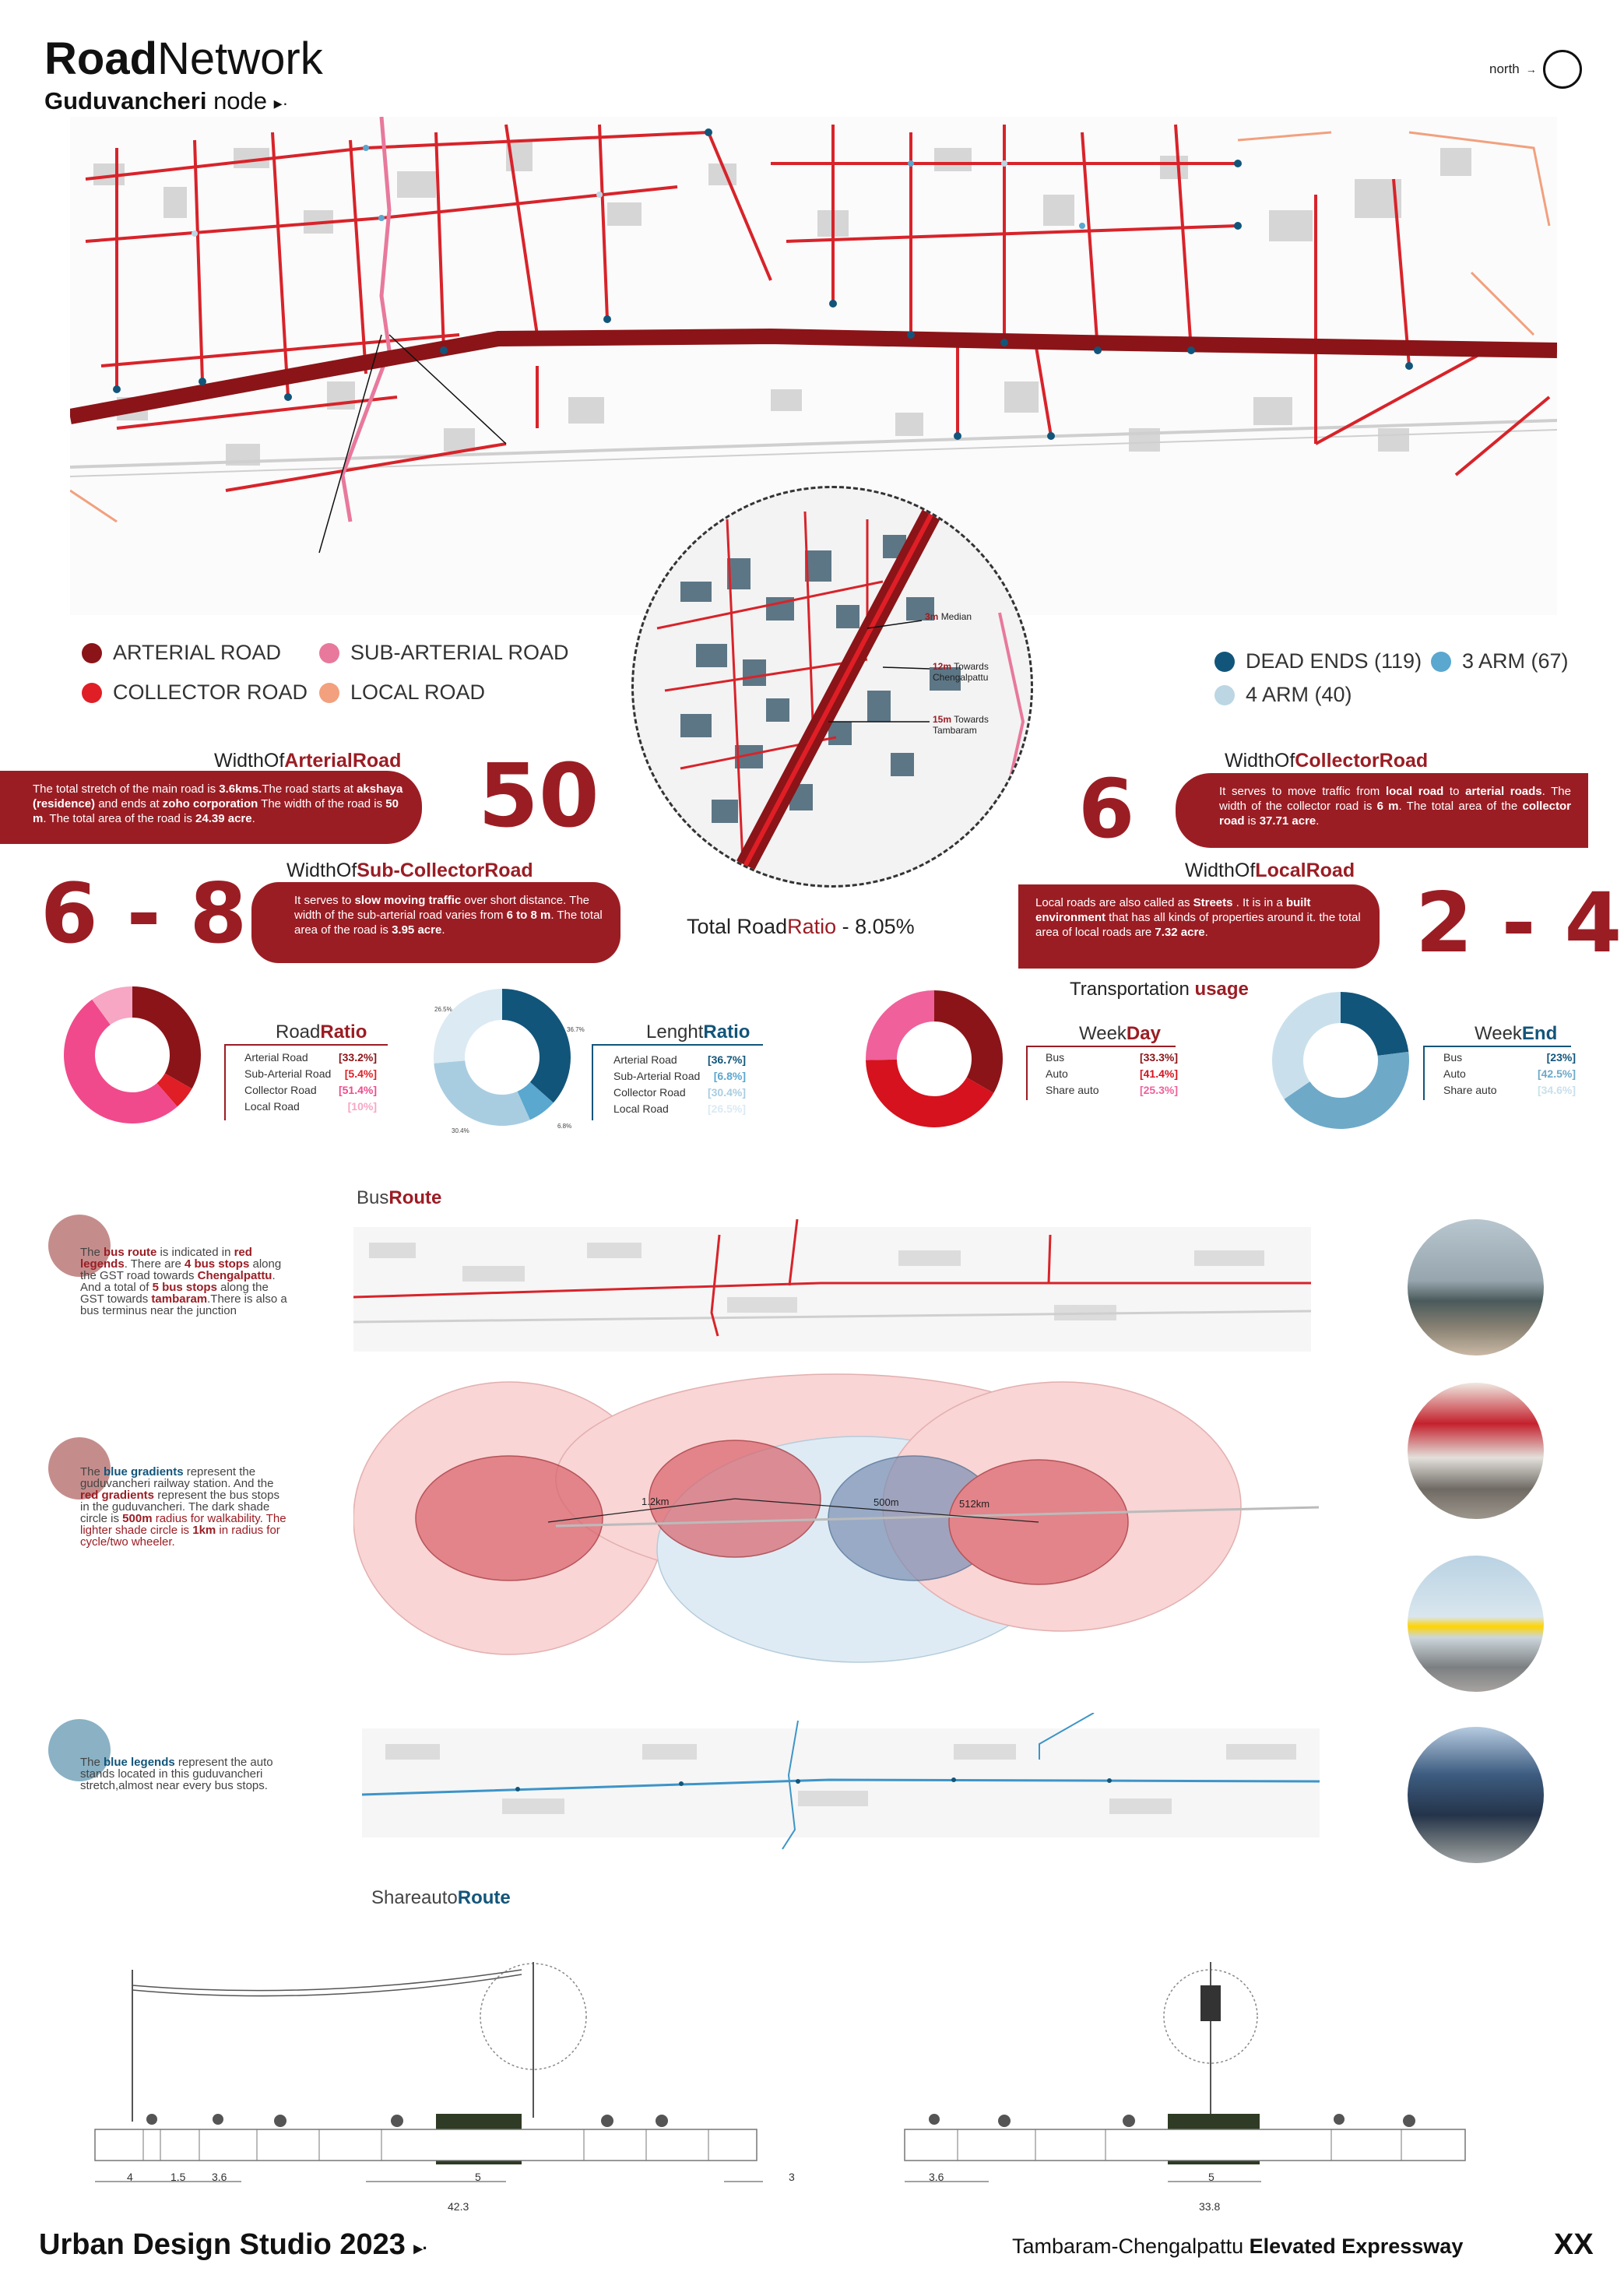 The image size is (1624, 2296). I want to click on subcollector-heading: WidthOfSub-CollectorRoad, so click(409, 870).